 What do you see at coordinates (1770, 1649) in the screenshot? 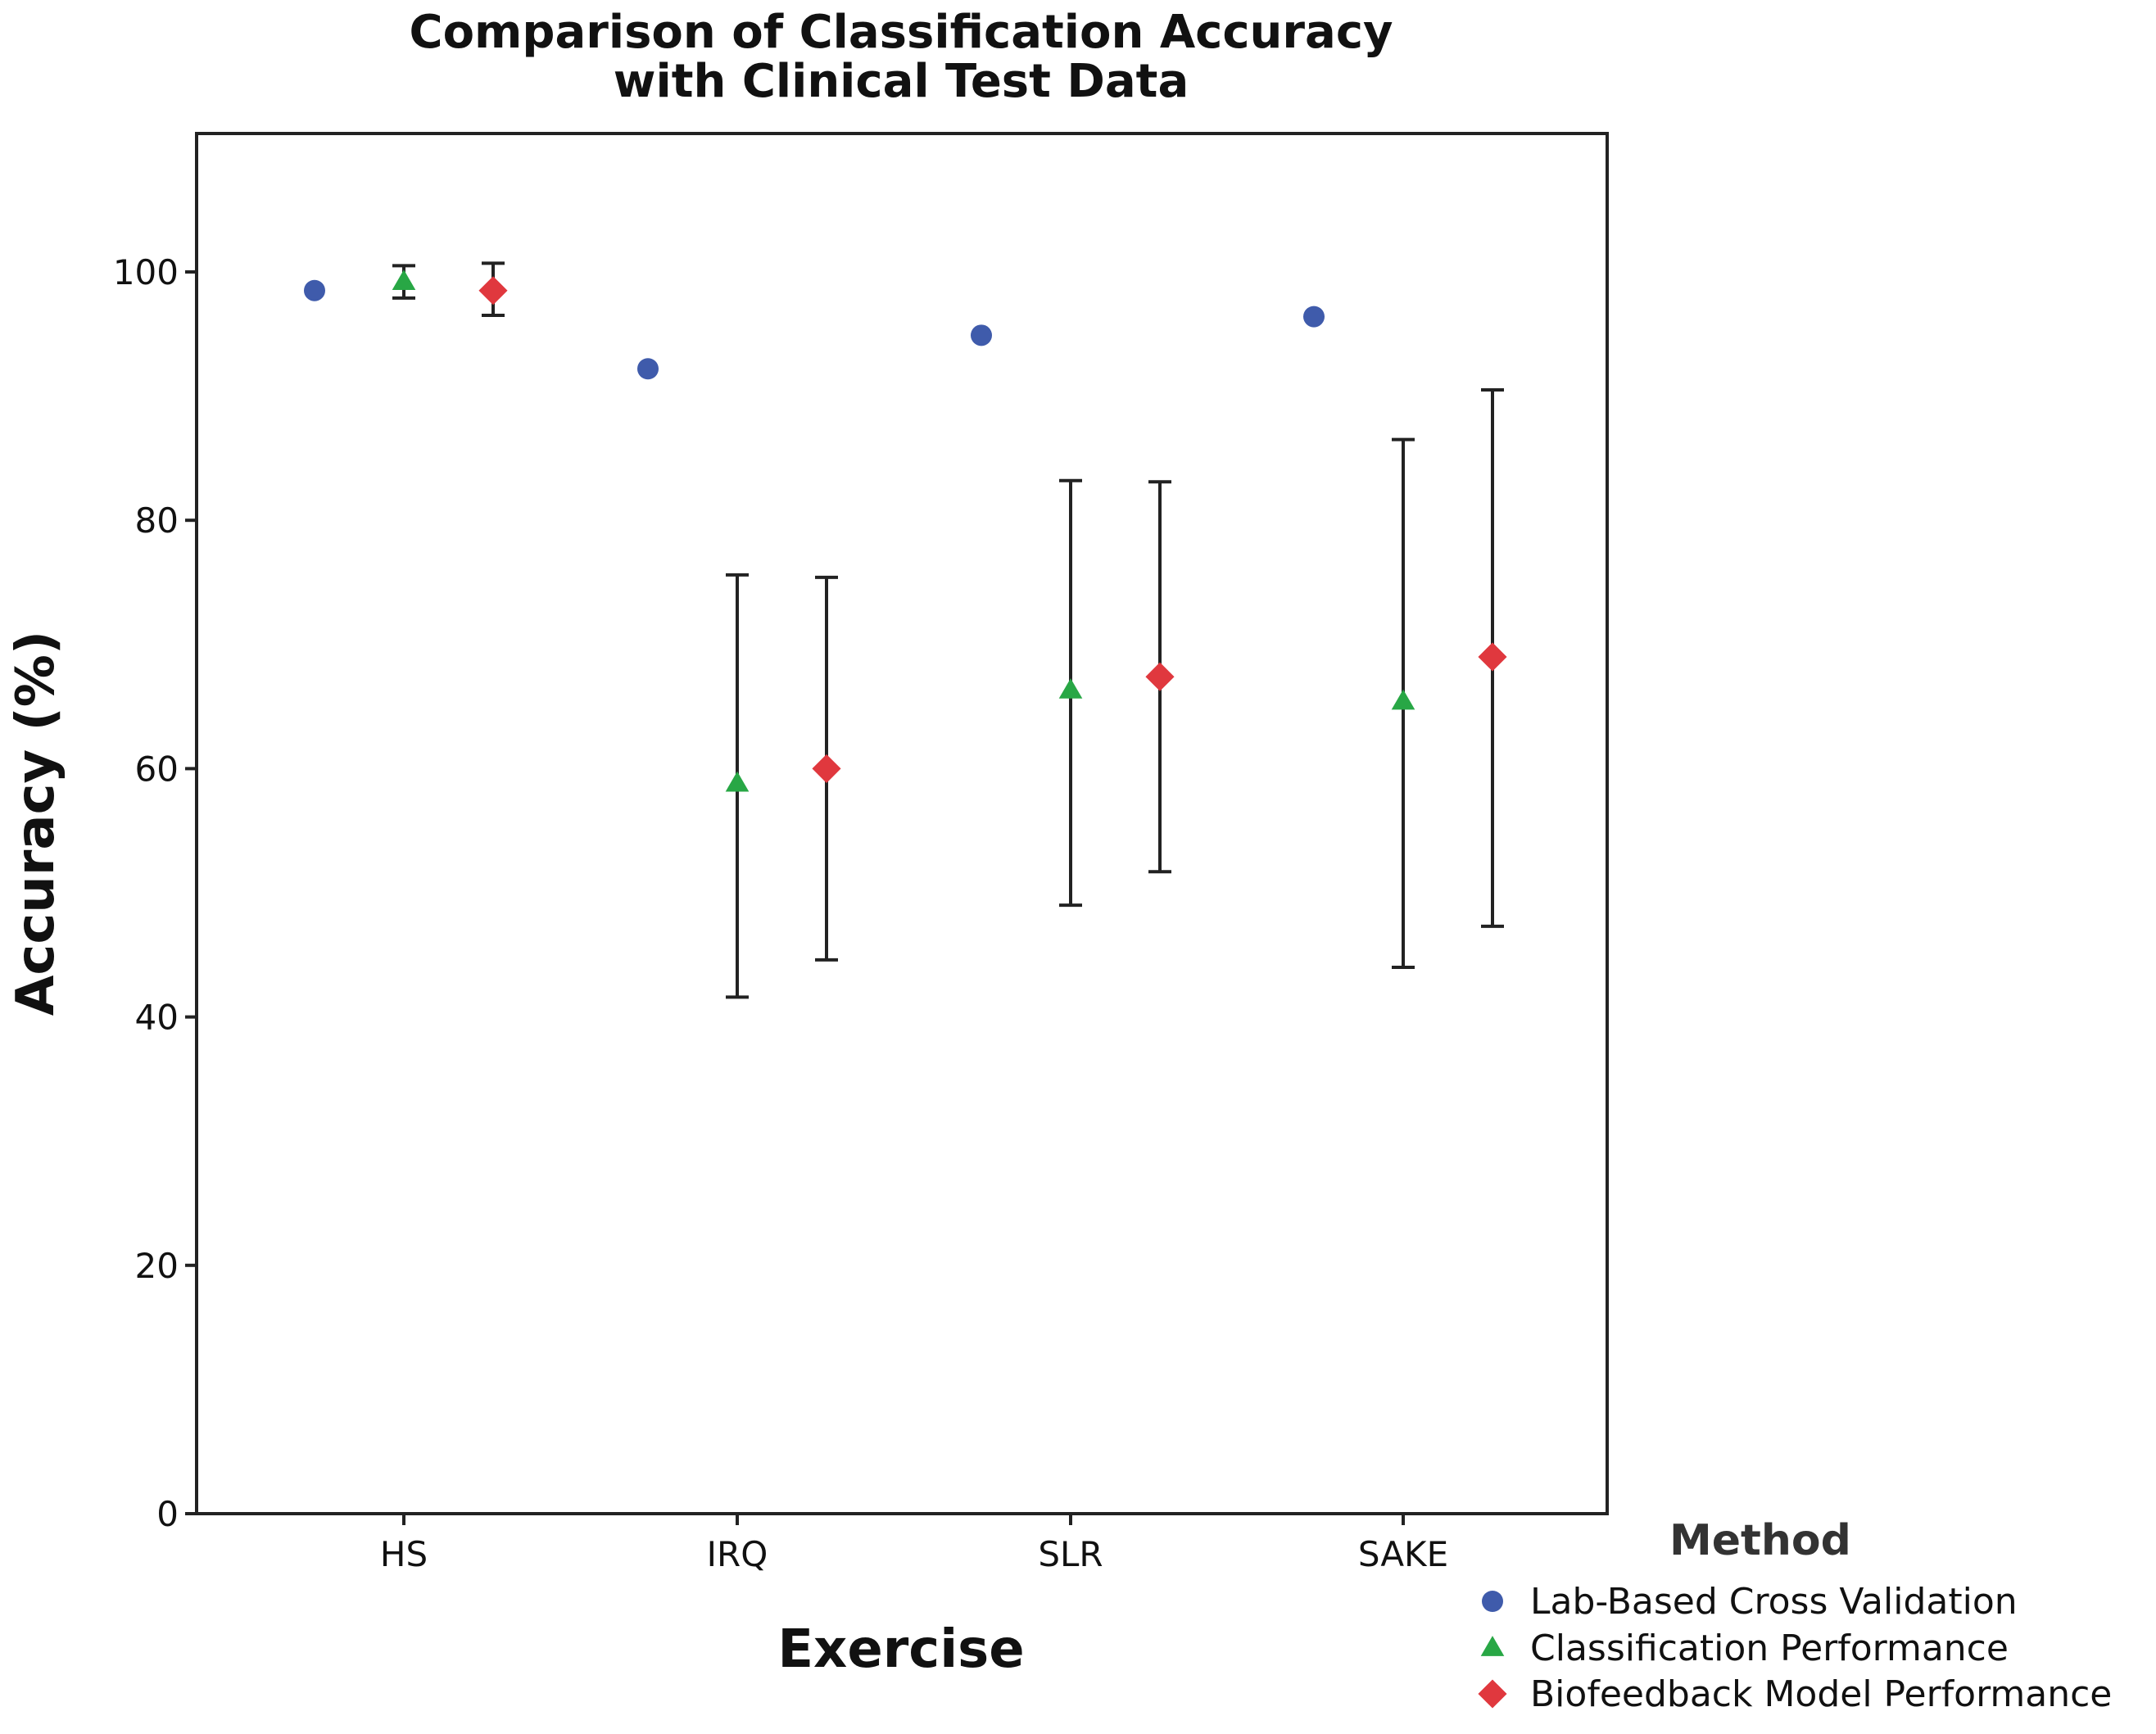
I see `legend-label: Classification Performance` at bounding box center [1770, 1649].